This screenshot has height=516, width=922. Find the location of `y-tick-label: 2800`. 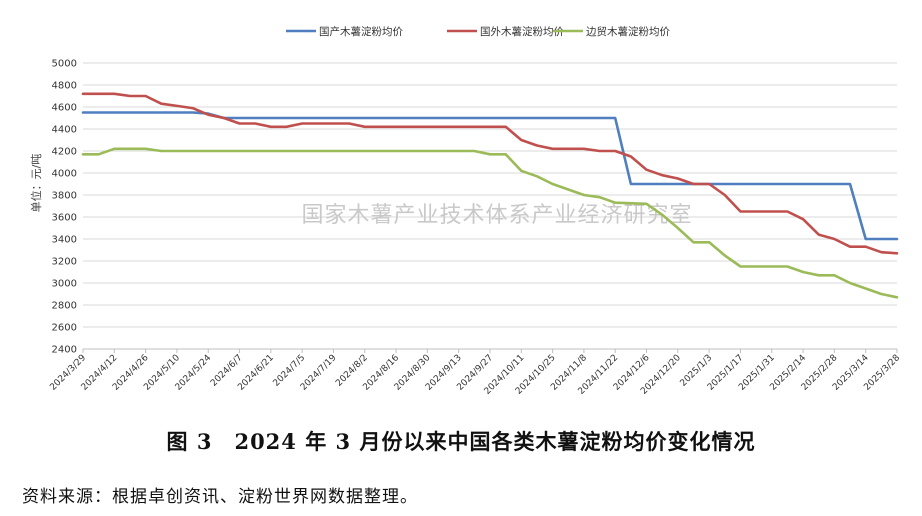

y-tick-label: 2800 is located at coordinates (64, 306).